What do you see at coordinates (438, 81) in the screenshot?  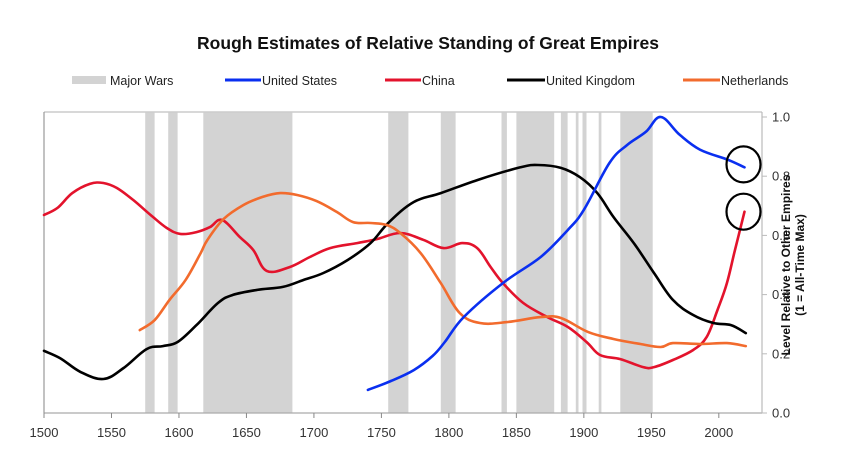 I see `legend-label-china: China` at bounding box center [438, 81].